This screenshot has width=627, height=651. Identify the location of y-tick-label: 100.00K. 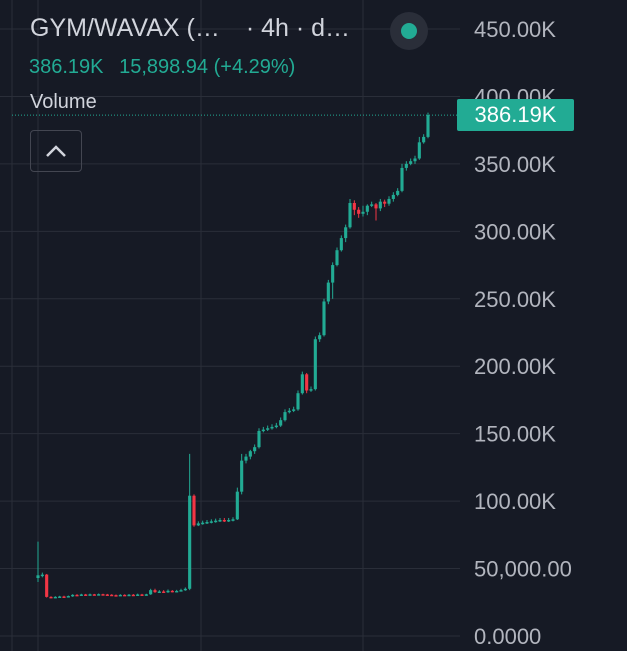
(515, 501).